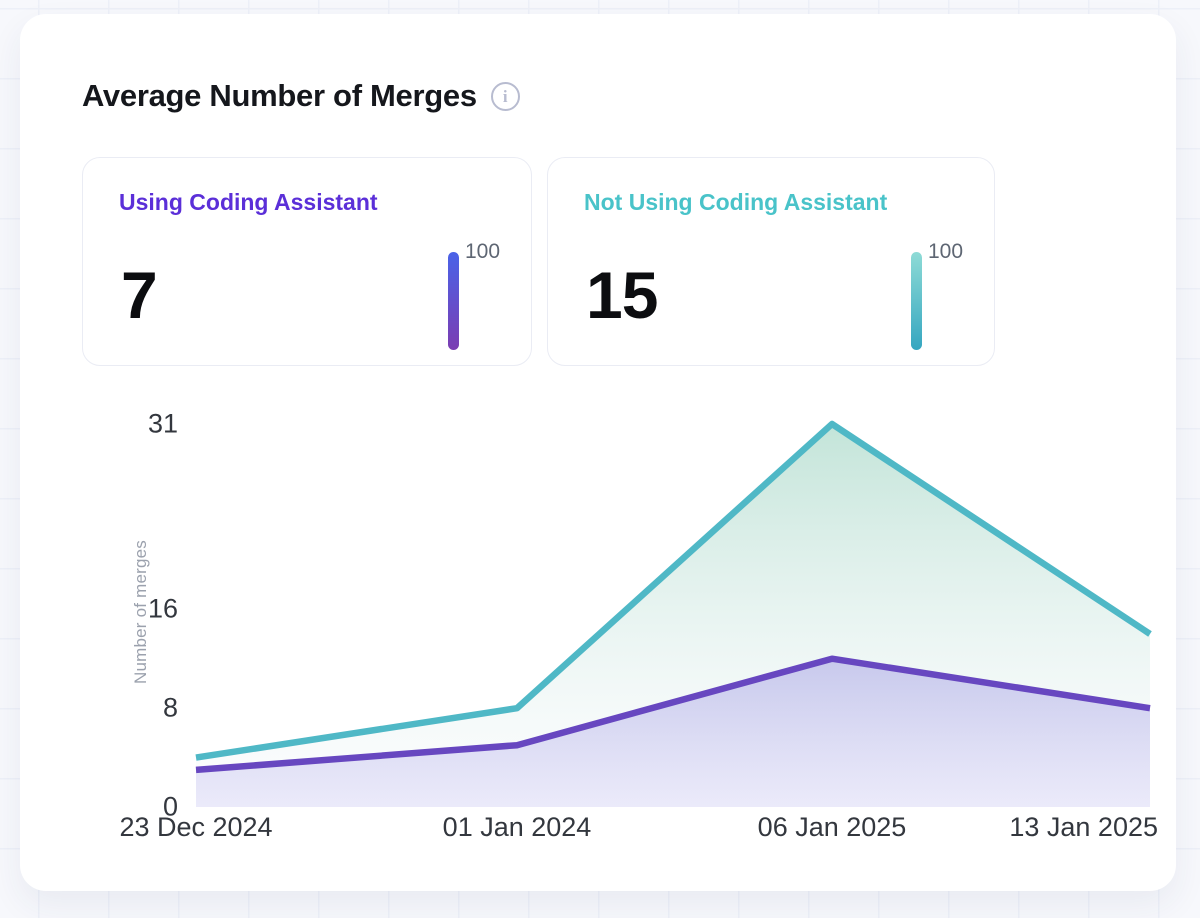  I want to click on y-tick-label: 8, so click(170, 707).